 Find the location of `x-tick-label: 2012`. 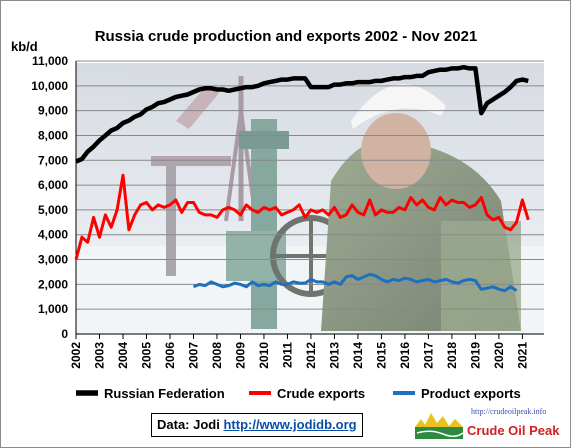

x-tick-label: 2012 is located at coordinates (311, 355).